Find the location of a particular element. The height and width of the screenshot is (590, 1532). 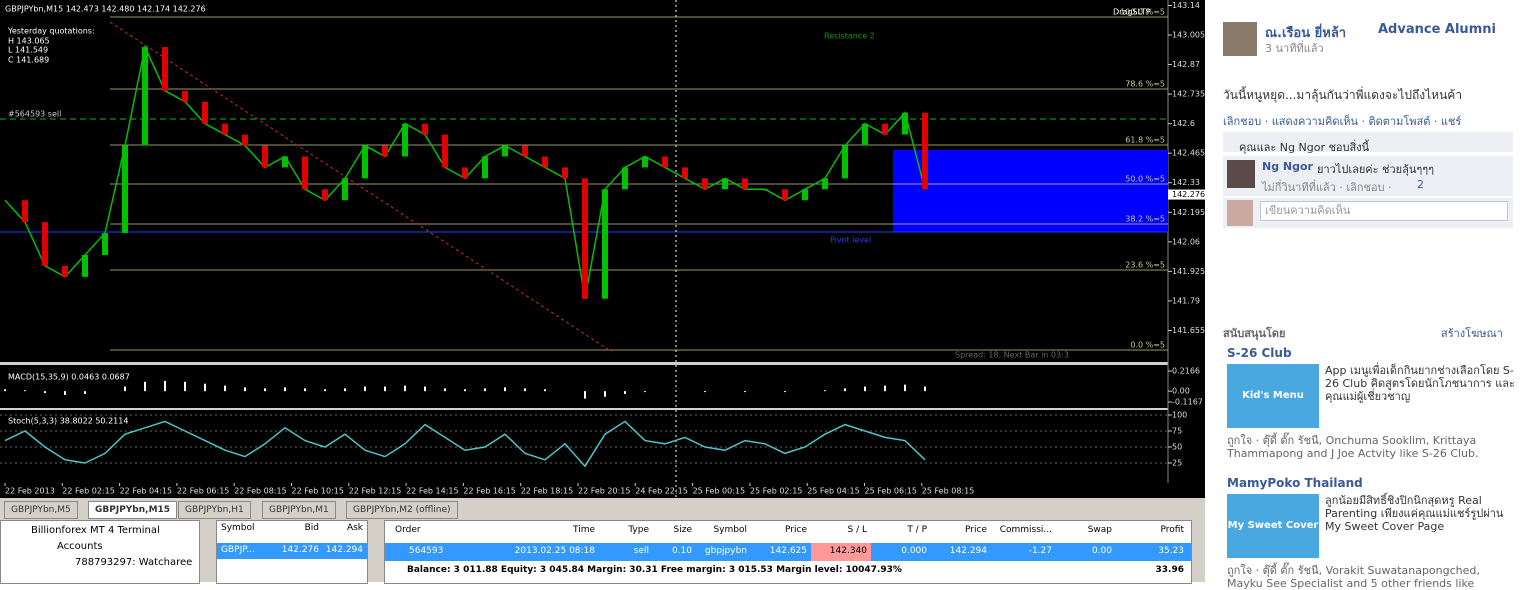

annotation: H 143.065 is located at coordinates (29, 41).